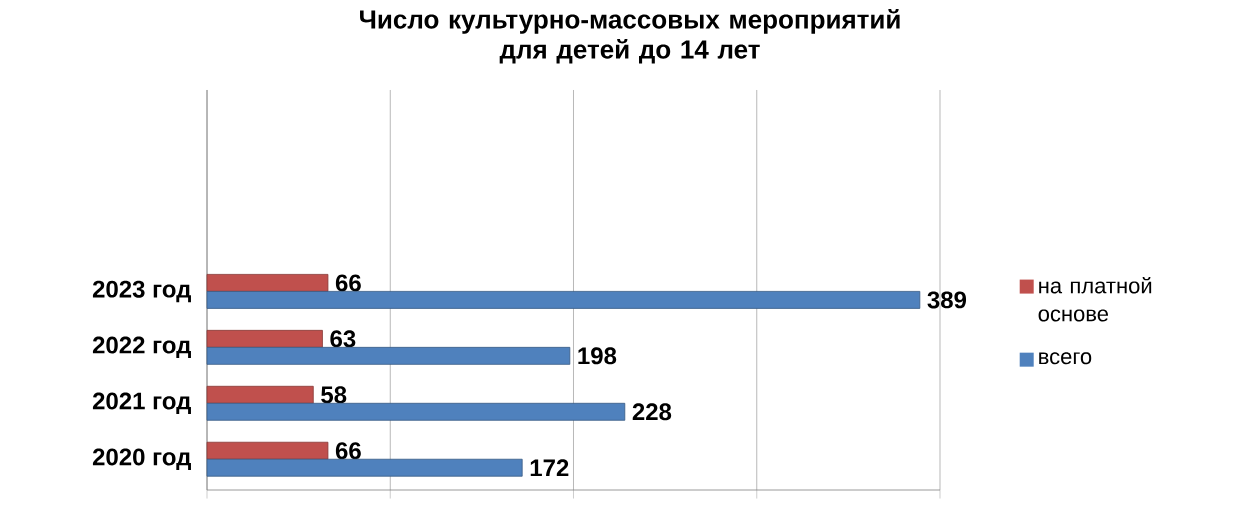 The width and height of the screenshot is (1260, 512). I want to click on data-label: 389, so click(947, 300).